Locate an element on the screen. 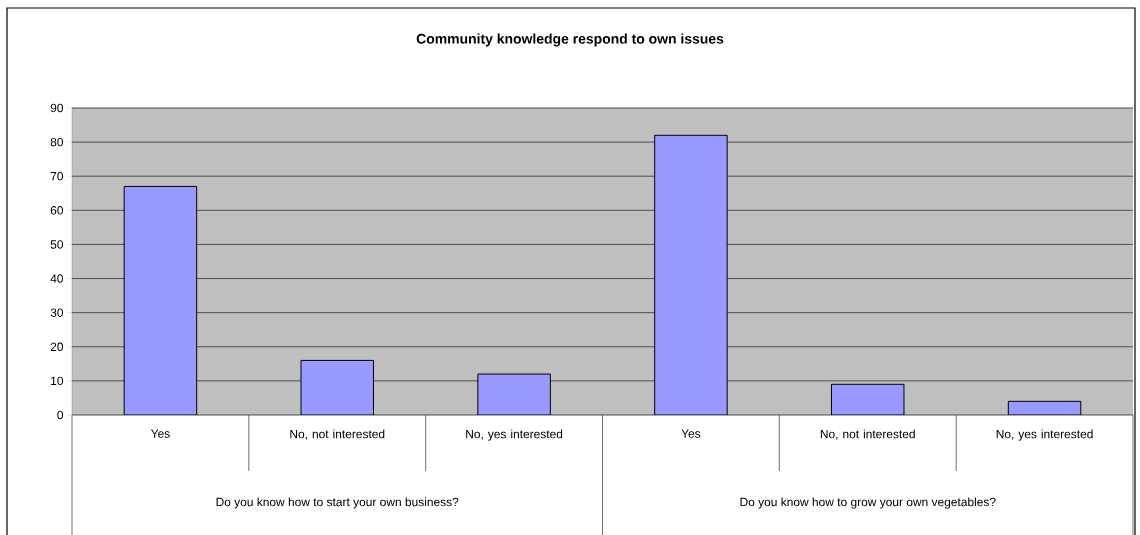 This screenshot has height=535, width=1140. y-tick-label: 10 is located at coordinates (57, 381).